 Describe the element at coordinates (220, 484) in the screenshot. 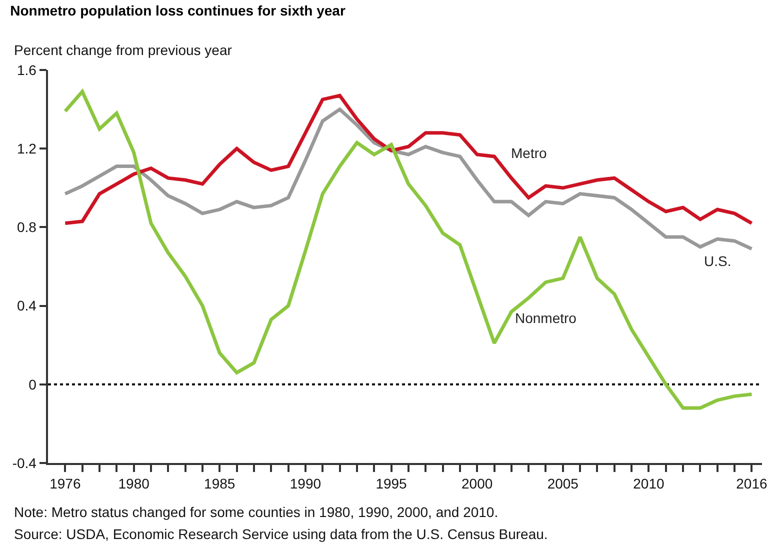

I see `x-tick-label: 1985` at that location.